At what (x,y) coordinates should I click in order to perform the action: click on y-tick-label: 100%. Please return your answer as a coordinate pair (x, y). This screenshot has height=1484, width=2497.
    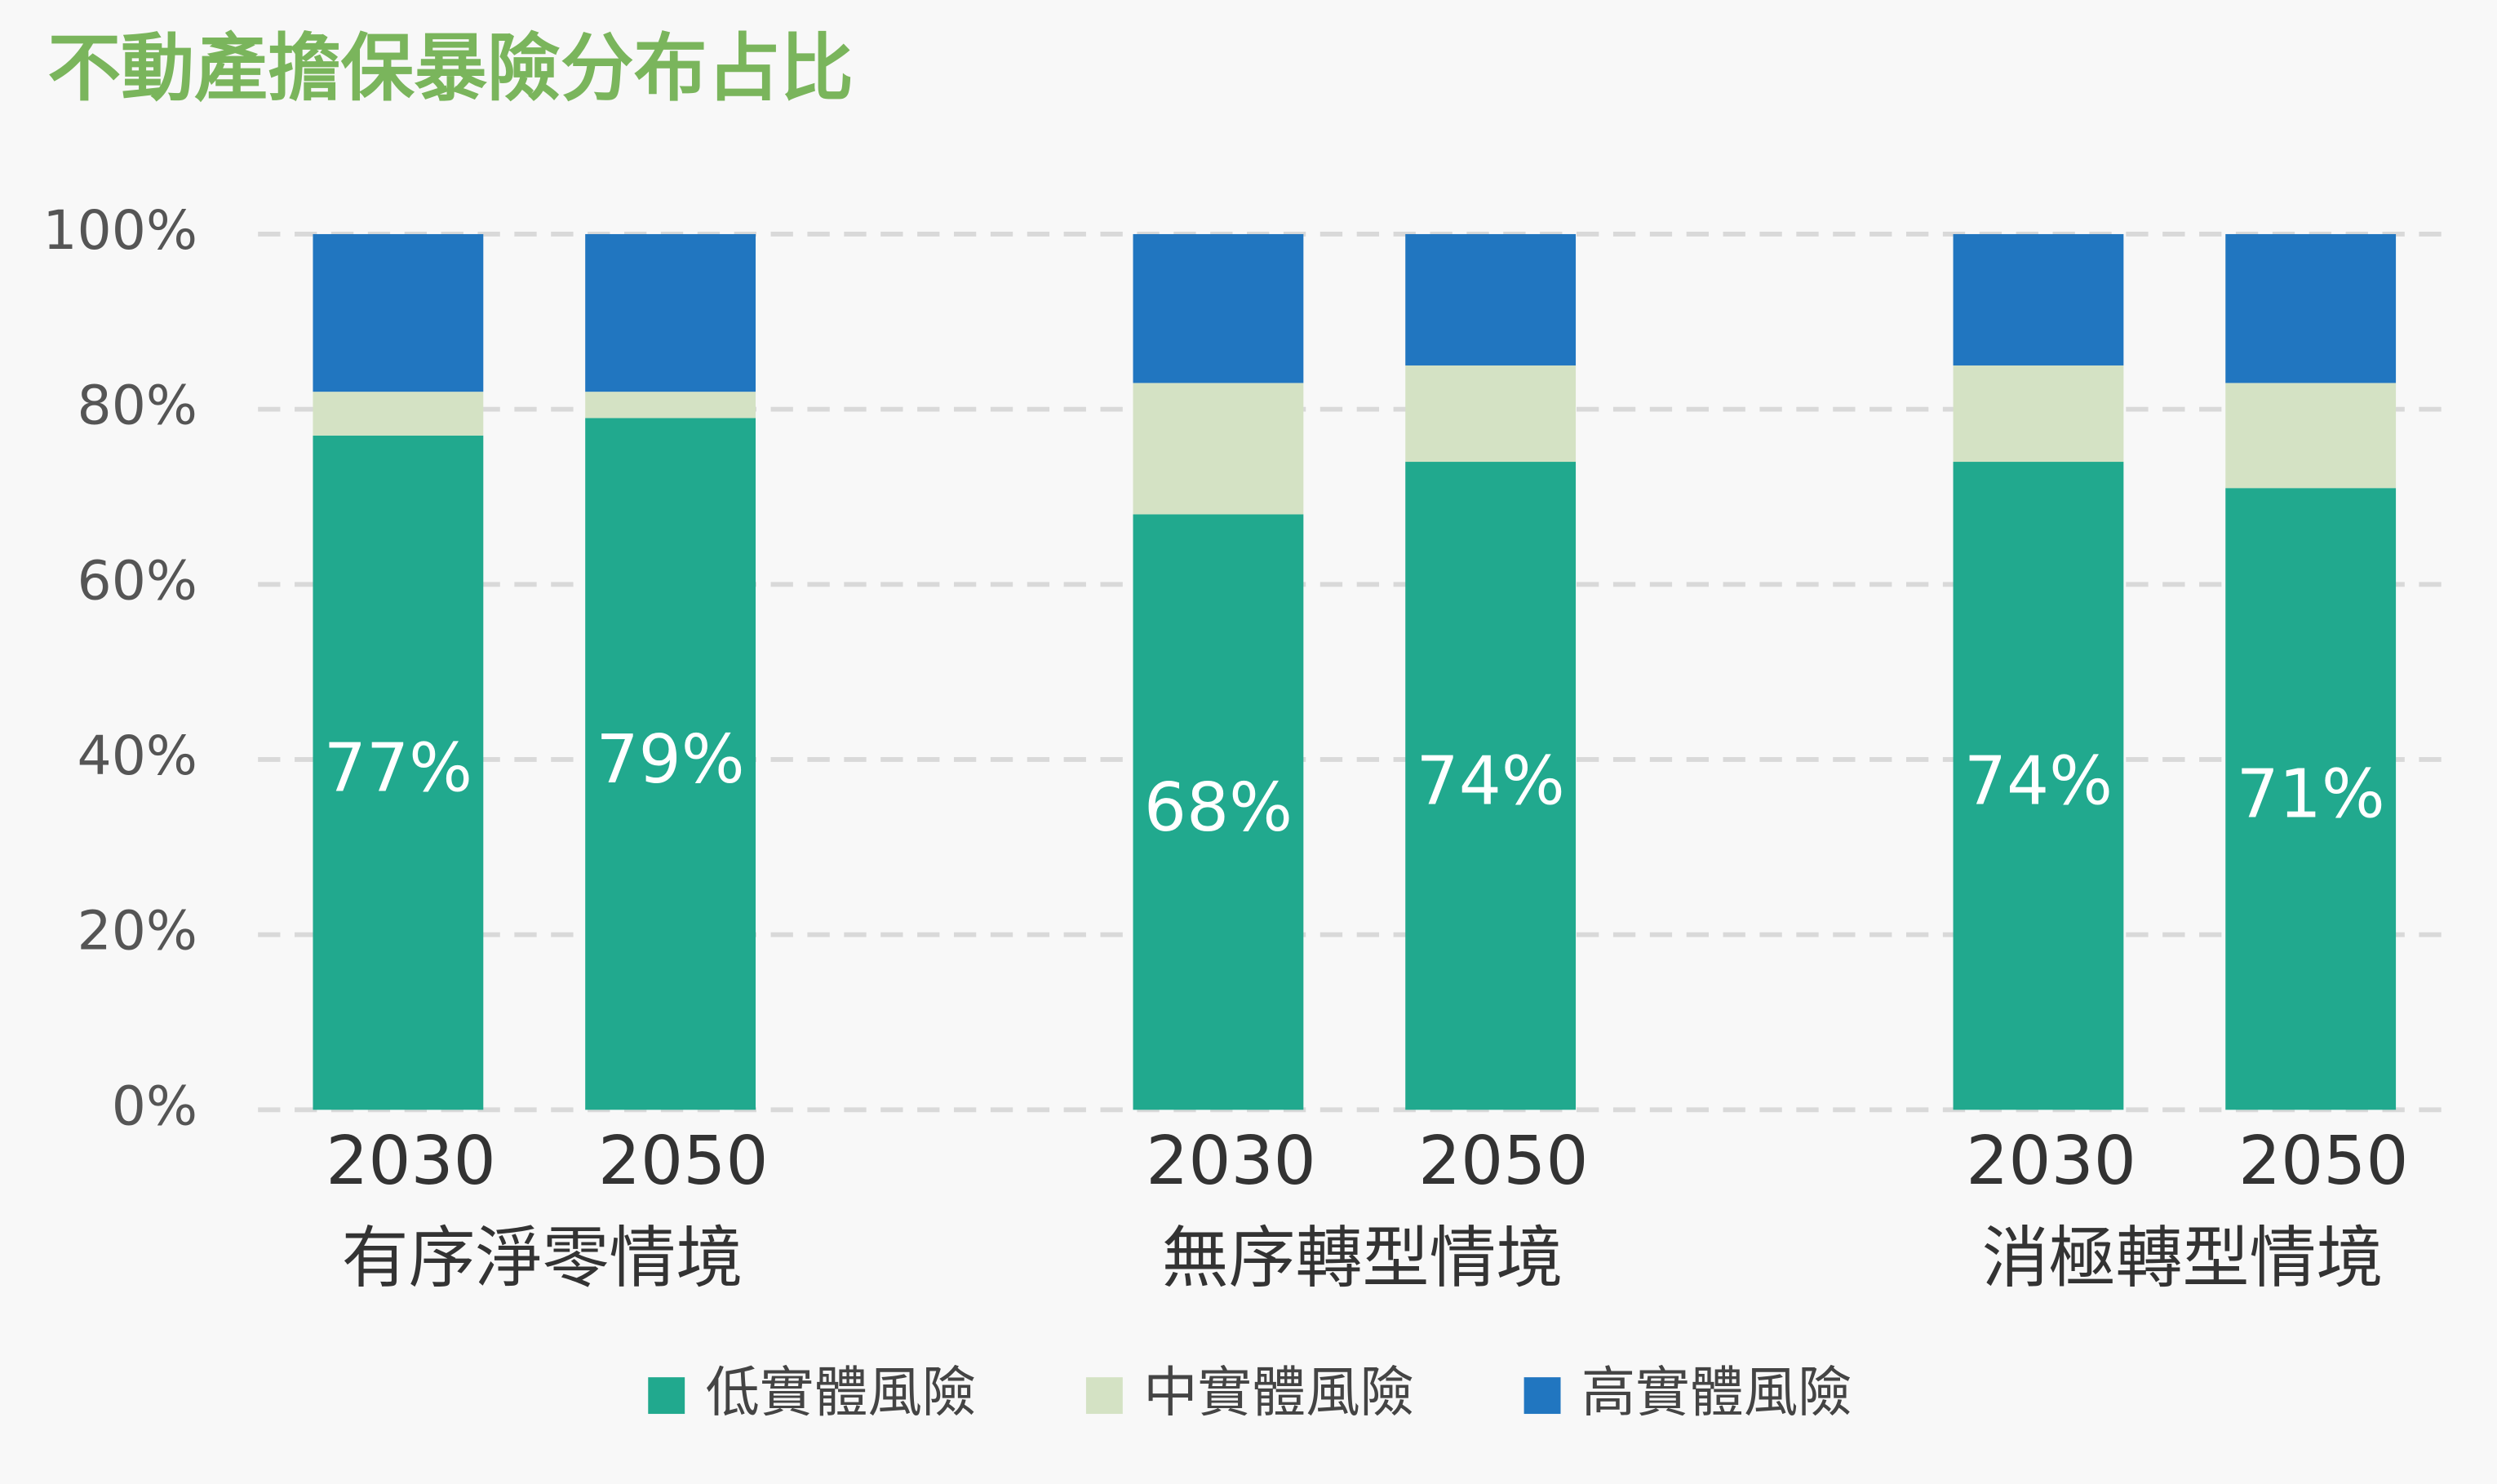
    Looking at the image, I should click on (119, 230).